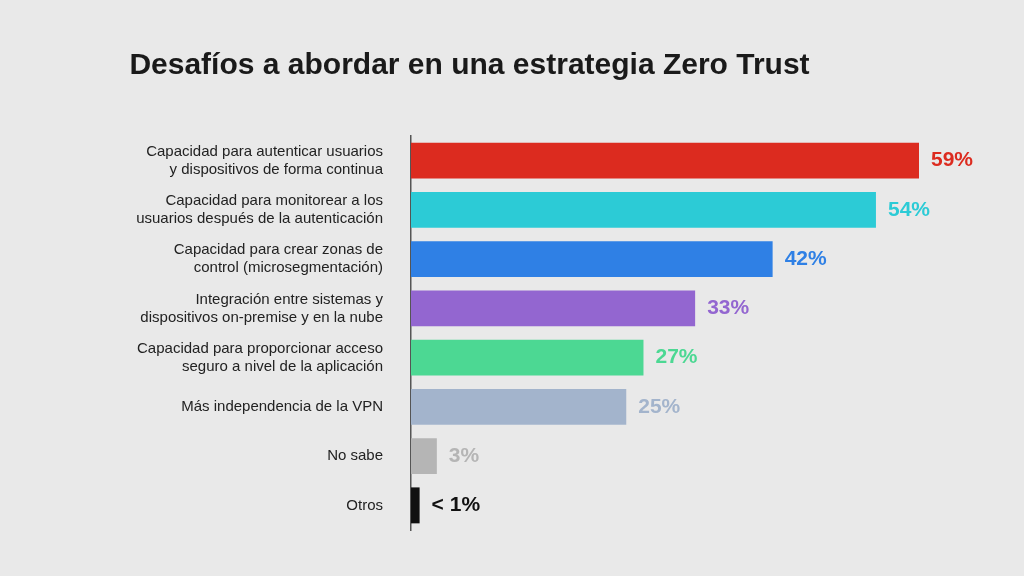 Image resolution: width=1024 pixels, height=576 pixels. Describe the element at coordinates (364, 504) in the screenshot. I see `y-tick-label: Otros` at that location.